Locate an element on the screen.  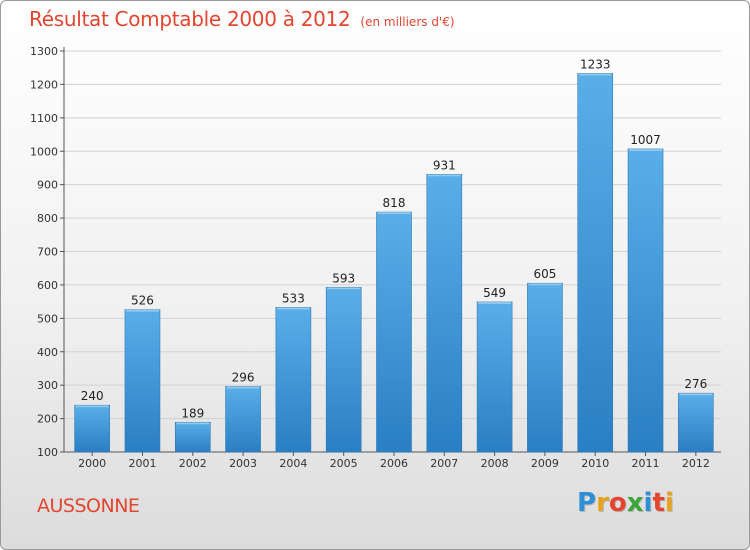
brand-logo: Proxiti is located at coordinates (625, 503).